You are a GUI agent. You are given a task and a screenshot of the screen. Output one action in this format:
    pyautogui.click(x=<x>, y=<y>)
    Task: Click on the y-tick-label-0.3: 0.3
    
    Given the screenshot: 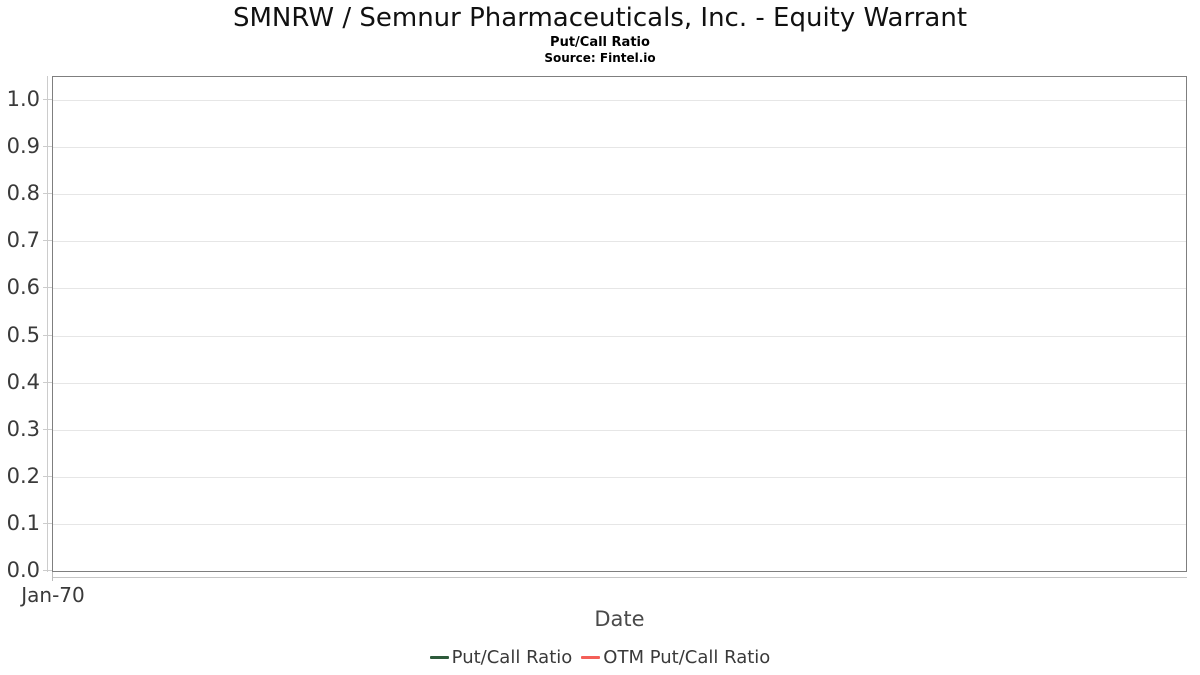 What is the action you would take?
    pyautogui.click(x=23, y=429)
    